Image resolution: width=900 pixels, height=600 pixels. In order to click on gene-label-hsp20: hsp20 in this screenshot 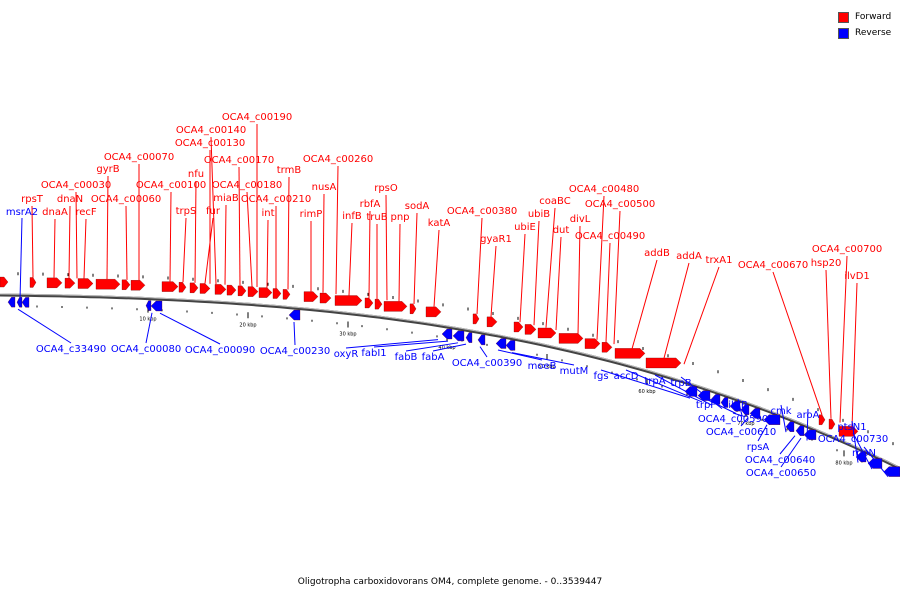, I will do `click(826, 263)`.